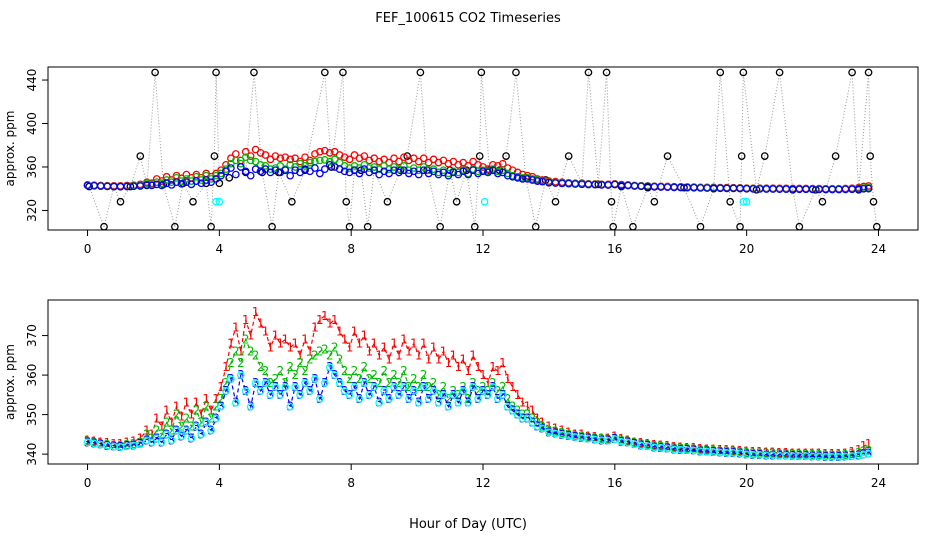  Describe the element at coordinates (746, 201) in the screenshot. I see `top-series-1-point` at that location.